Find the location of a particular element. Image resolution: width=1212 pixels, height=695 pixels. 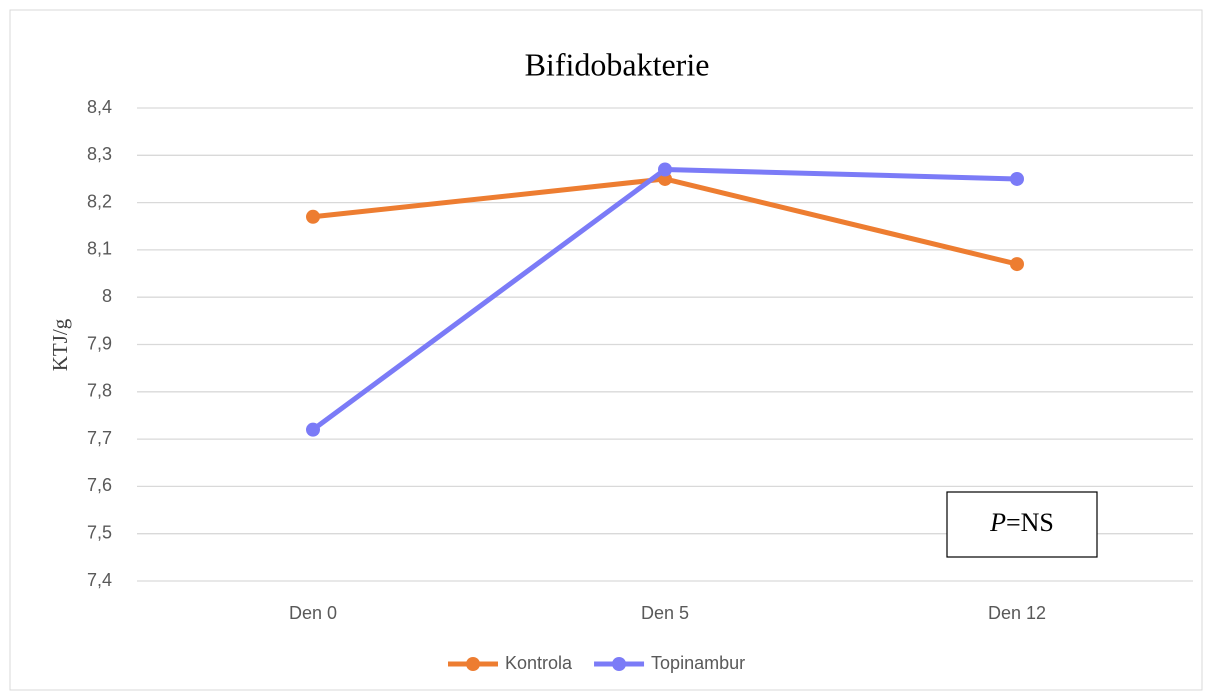

annotation-box is located at coordinates (1022, 524).